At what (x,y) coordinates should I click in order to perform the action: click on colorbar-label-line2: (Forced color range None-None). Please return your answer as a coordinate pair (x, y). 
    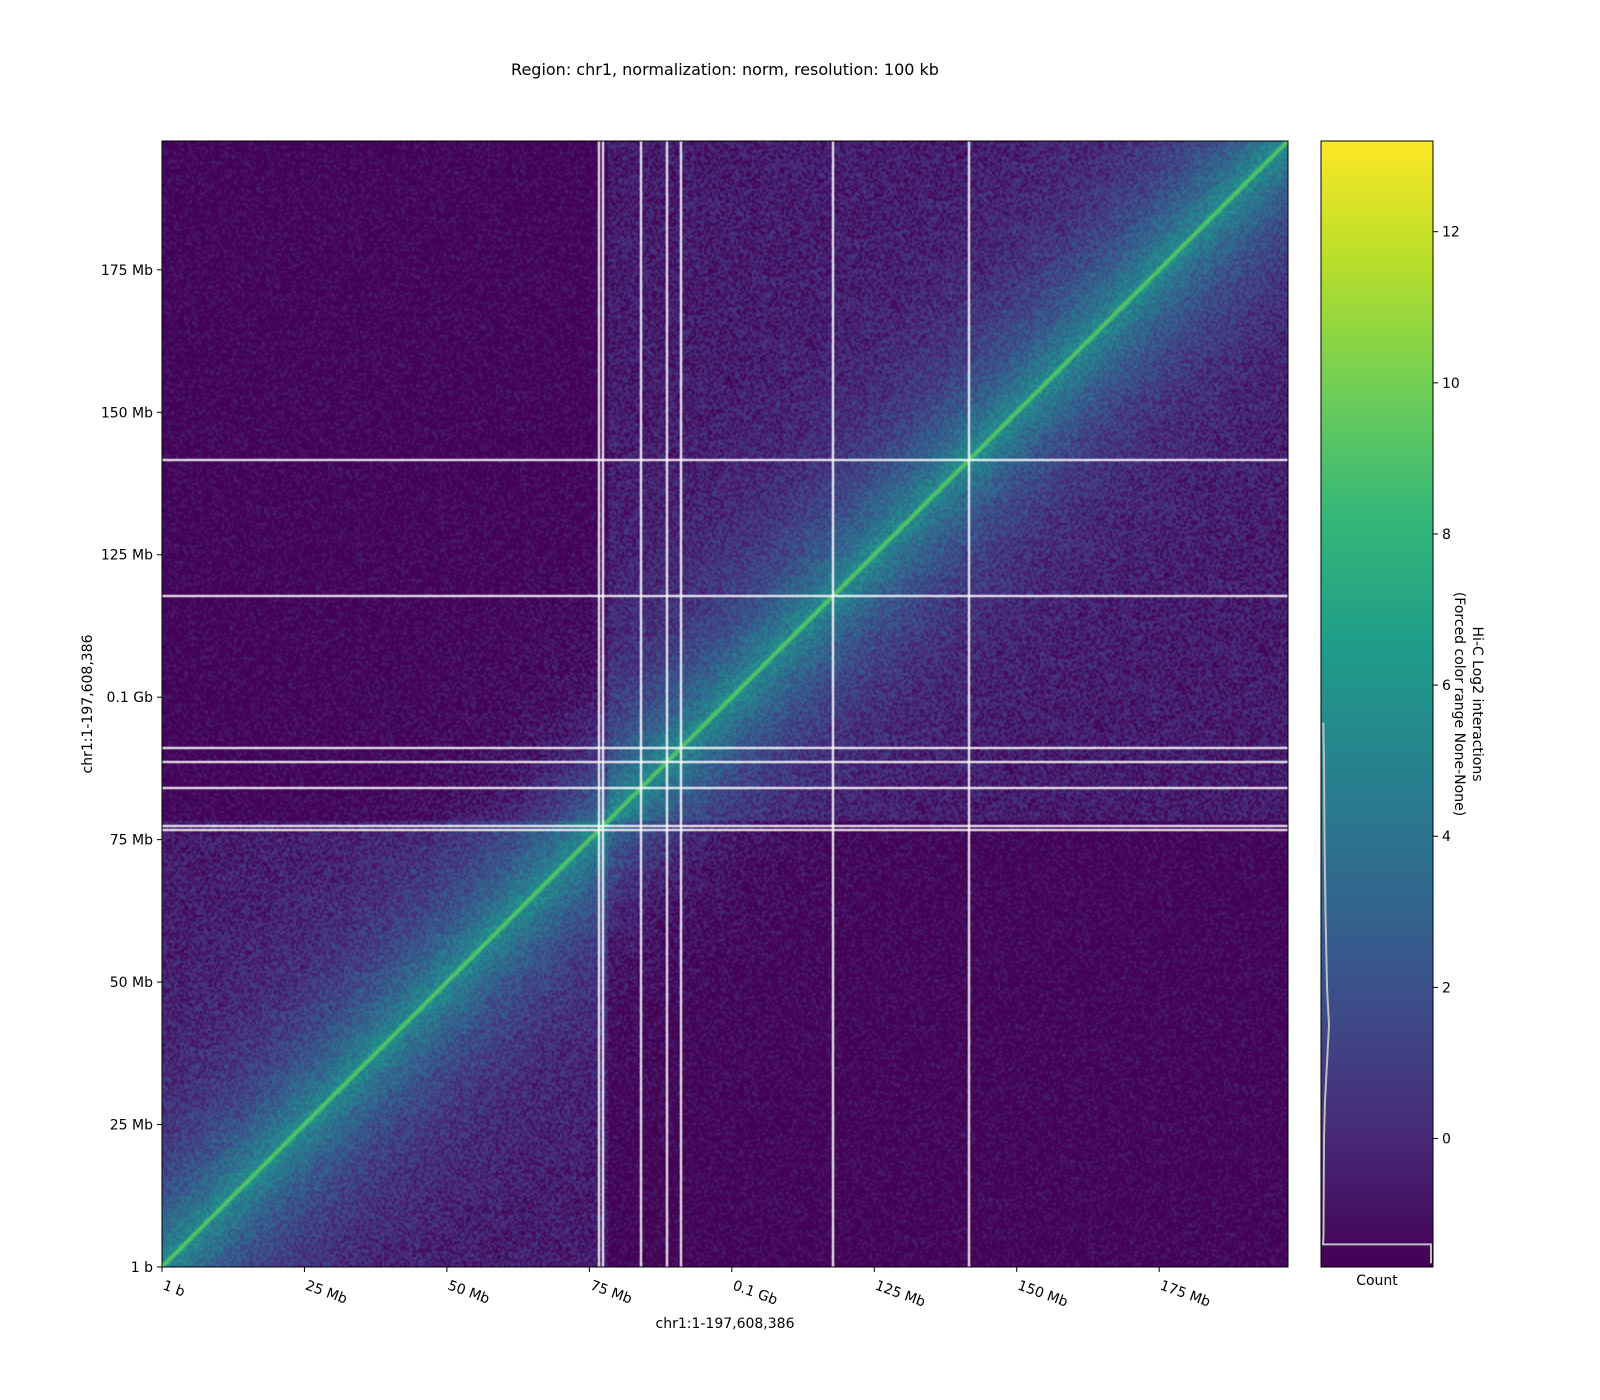
    Looking at the image, I should click on (1459, 704).